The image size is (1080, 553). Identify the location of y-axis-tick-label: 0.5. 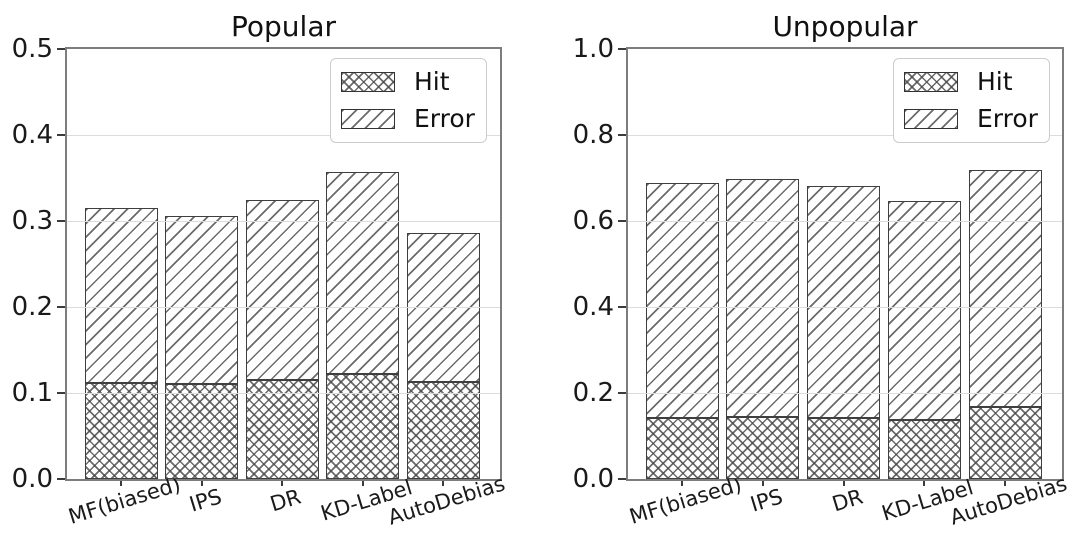
(32, 49).